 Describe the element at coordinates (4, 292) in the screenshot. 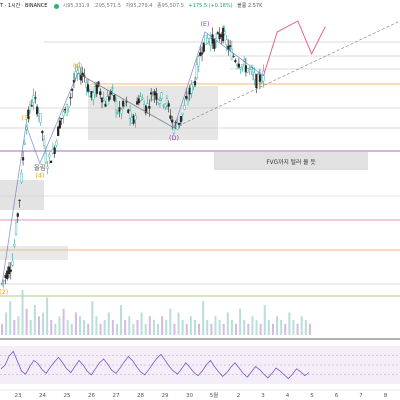

I see `label-wave-2: (2)` at that location.